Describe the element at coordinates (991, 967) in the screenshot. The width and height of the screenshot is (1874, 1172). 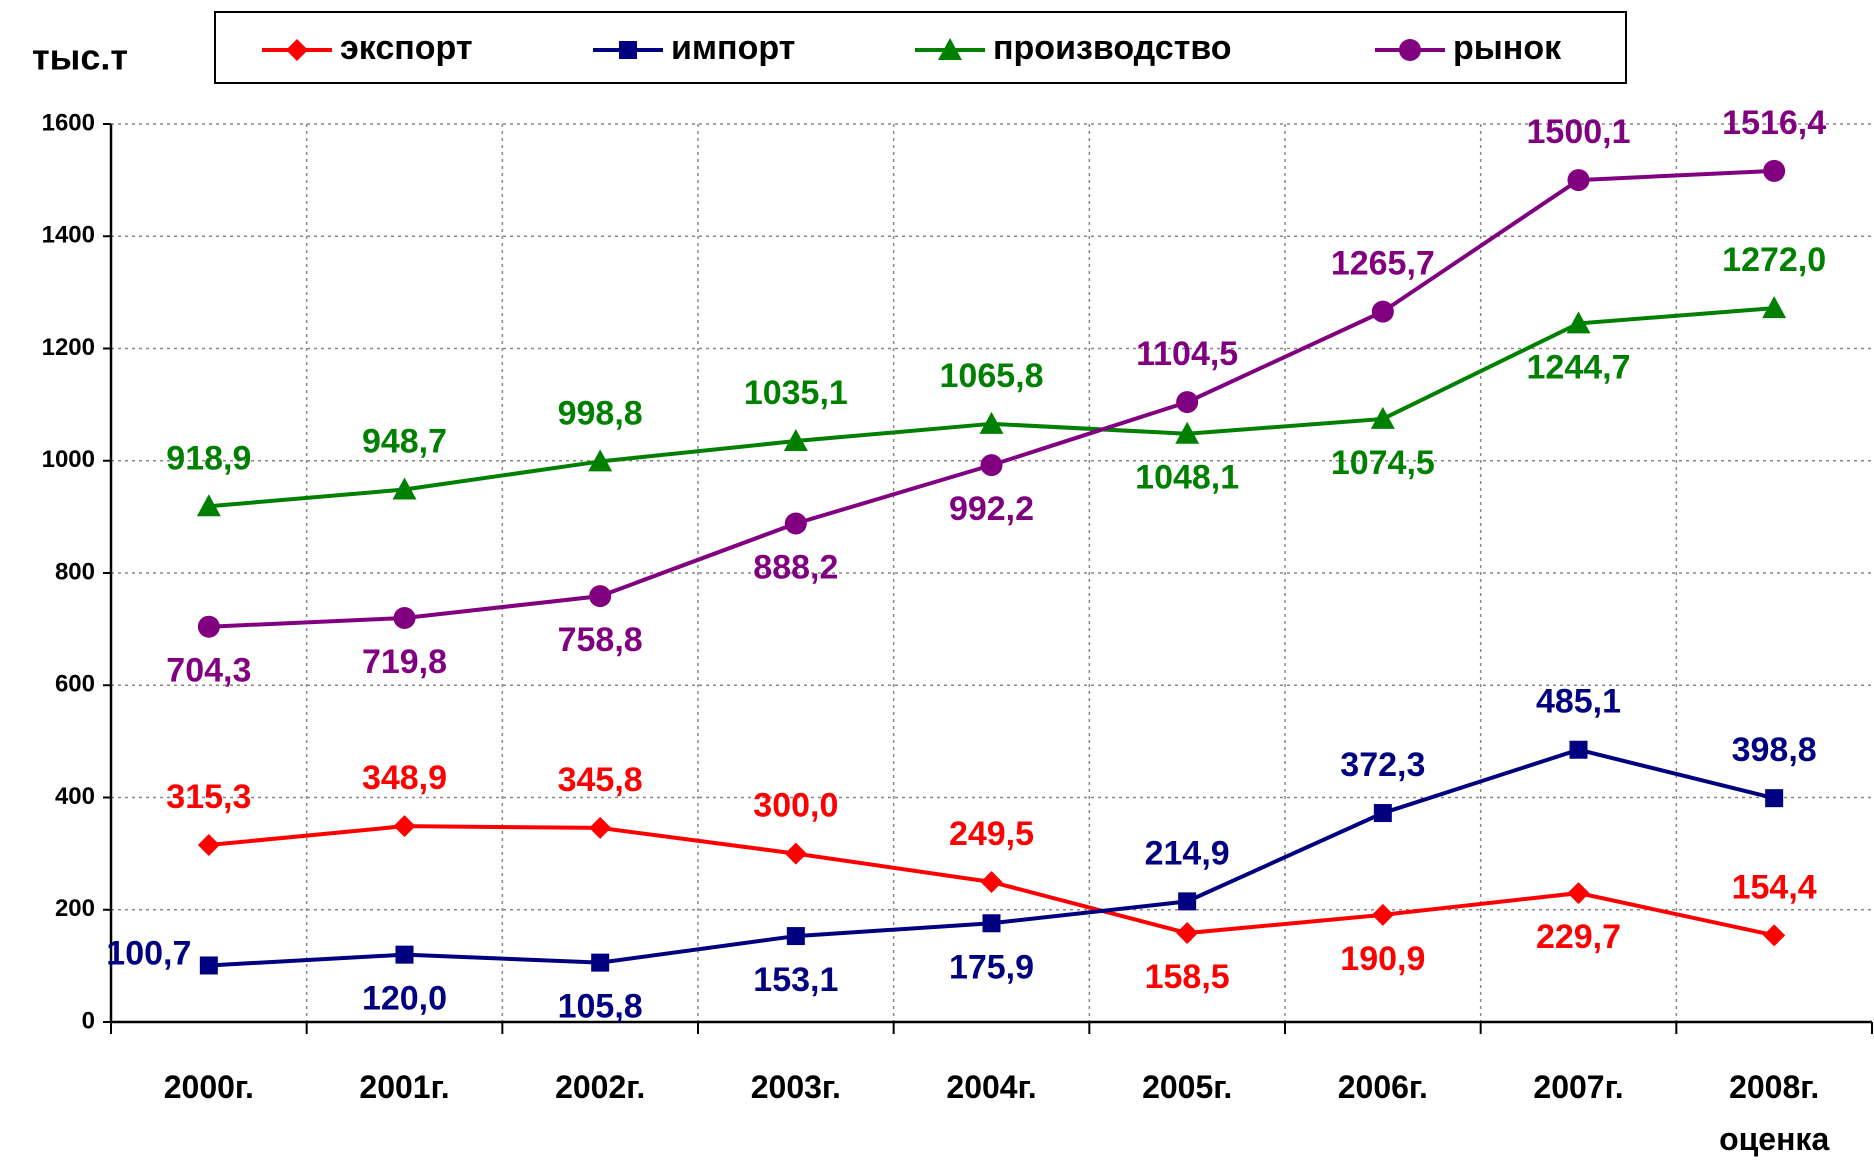
I see `data-label: 175,9` at that location.